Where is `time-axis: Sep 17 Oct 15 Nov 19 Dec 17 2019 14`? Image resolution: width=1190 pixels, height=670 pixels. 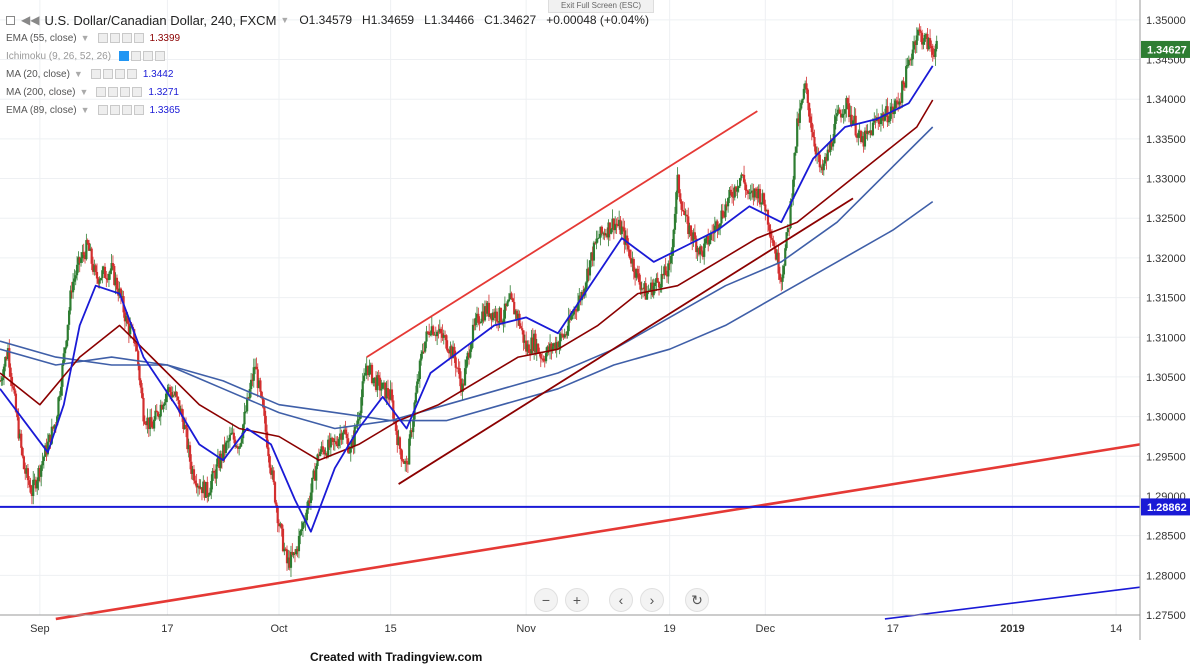
time-axis: Sep 17 Oct 15 Nov 19 Dec 17 2019 14 is located at coordinates (576, 629).